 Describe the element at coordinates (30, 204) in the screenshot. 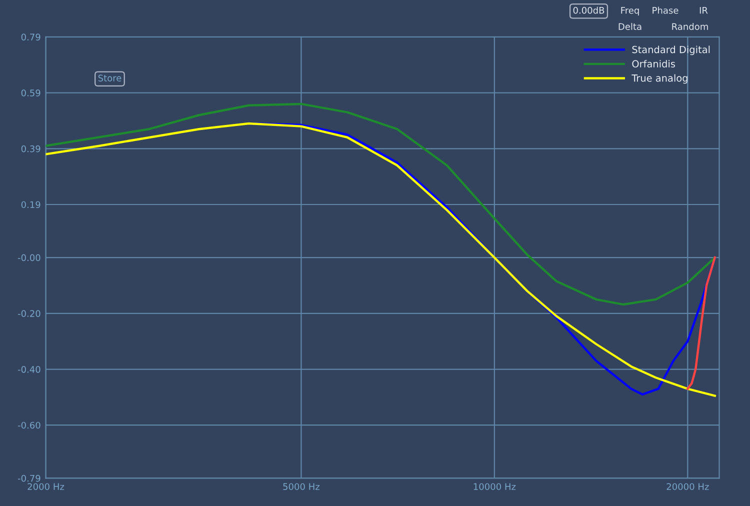

I see `y-tick-label: 0.19` at that location.